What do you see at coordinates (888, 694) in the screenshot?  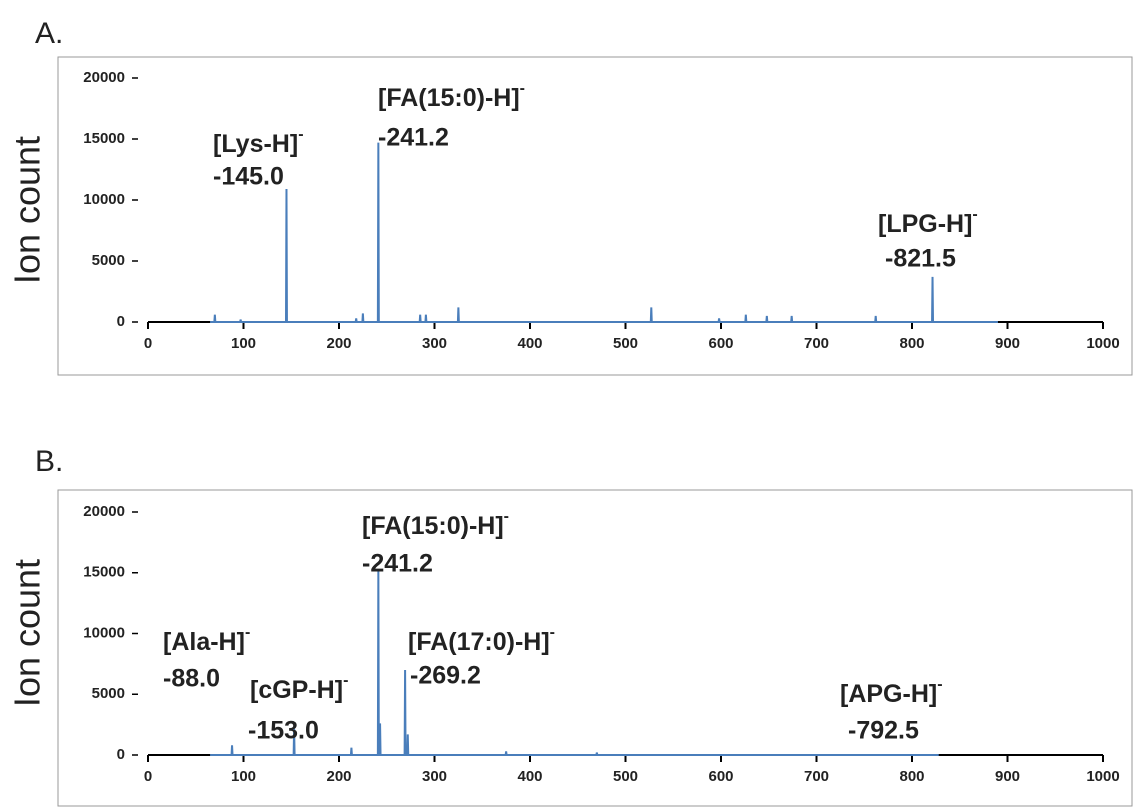 I see `annotation-name: [APG-H]` at bounding box center [888, 694].